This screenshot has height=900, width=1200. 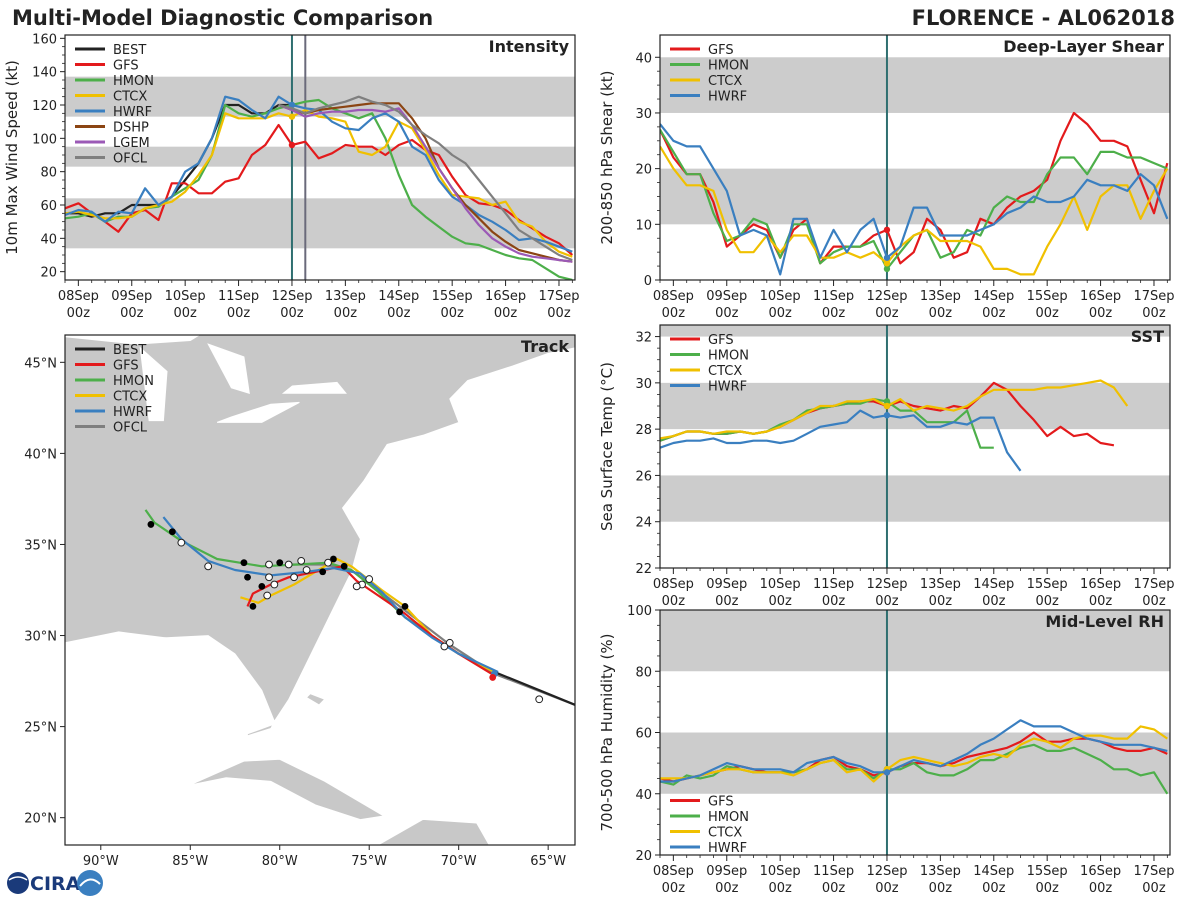 I want to click on rh-xtick-date: 08Sep, so click(x=673, y=871).